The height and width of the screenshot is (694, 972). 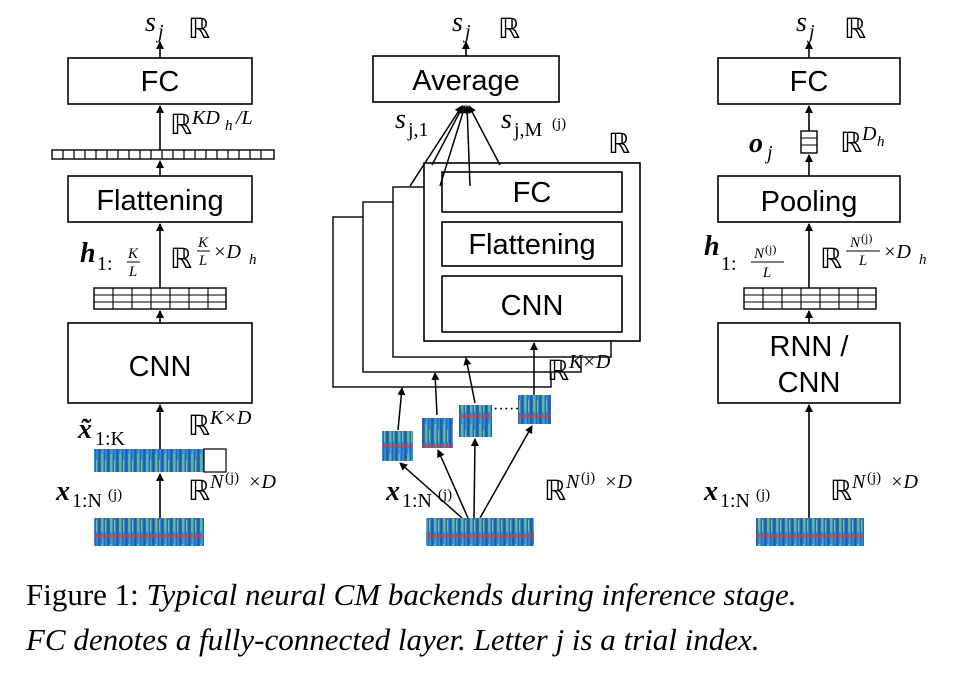 What do you see at coordinates (466, 32) in the screenshot?
I see `middle-output-sub: j` at bounding box center [466, 32].